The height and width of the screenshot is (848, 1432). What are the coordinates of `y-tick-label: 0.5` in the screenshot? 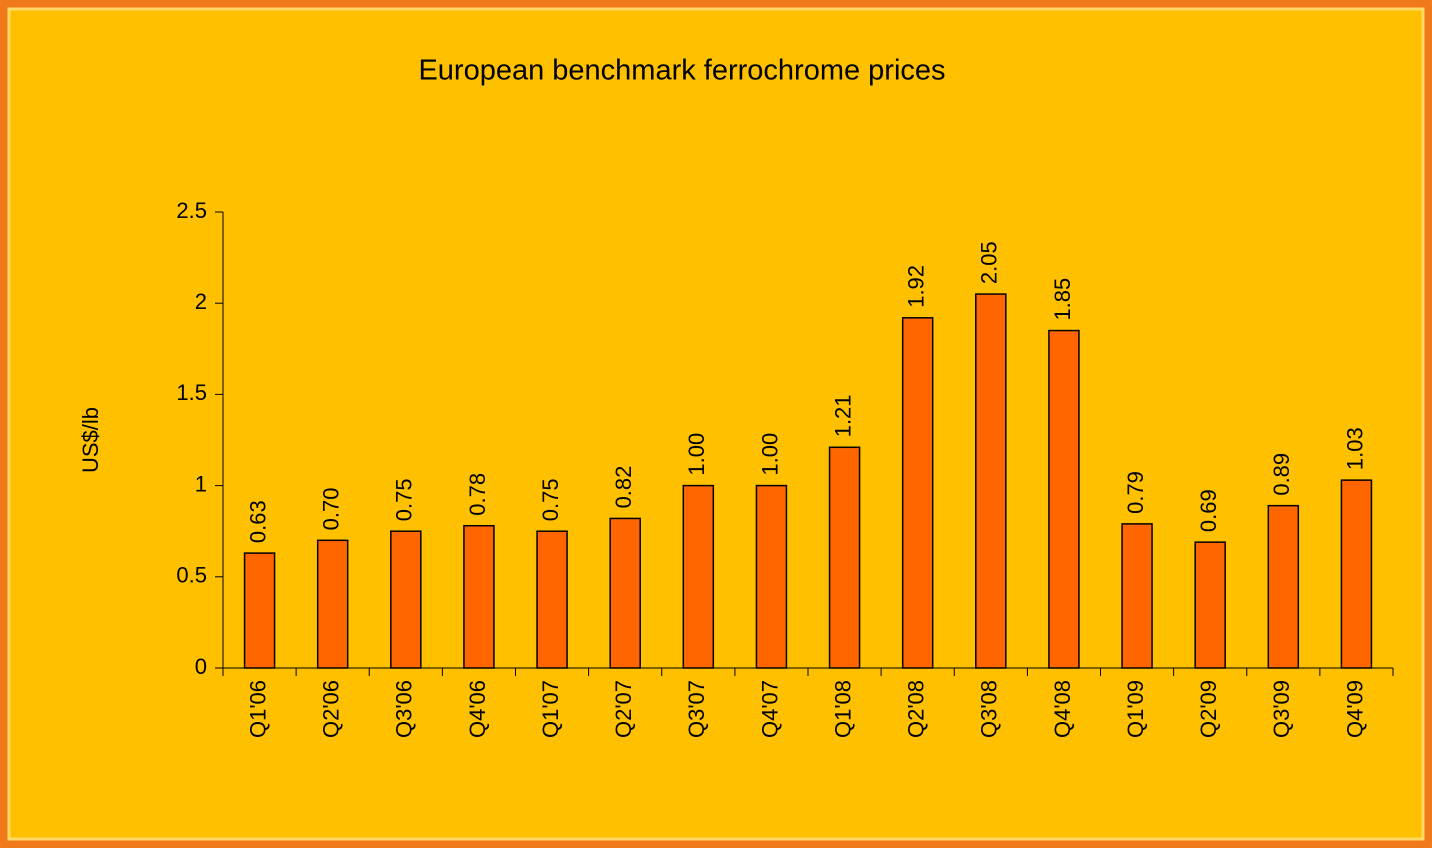 It's located at (191, 575).